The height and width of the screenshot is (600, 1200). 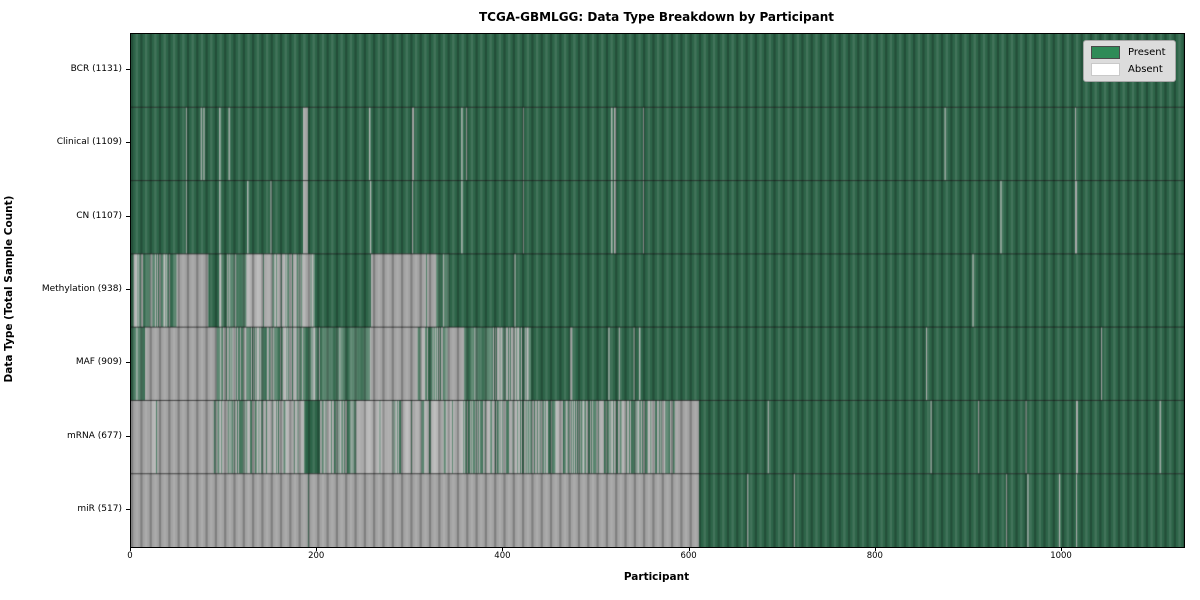 I want to click on row-label-MAF: MAF (909), so click(x=98, y=362).